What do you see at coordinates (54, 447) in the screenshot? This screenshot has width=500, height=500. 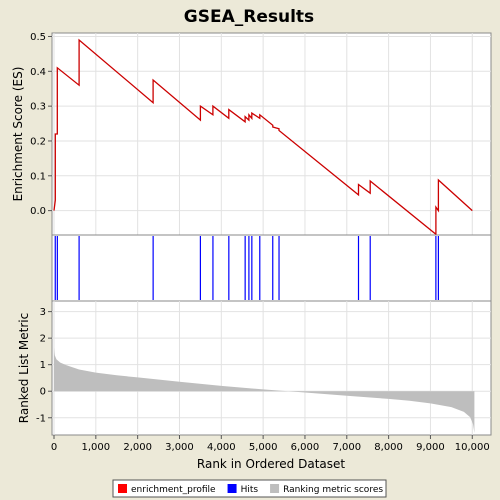 I see `x-tick-label: 0` at bounding box center [54, 447].